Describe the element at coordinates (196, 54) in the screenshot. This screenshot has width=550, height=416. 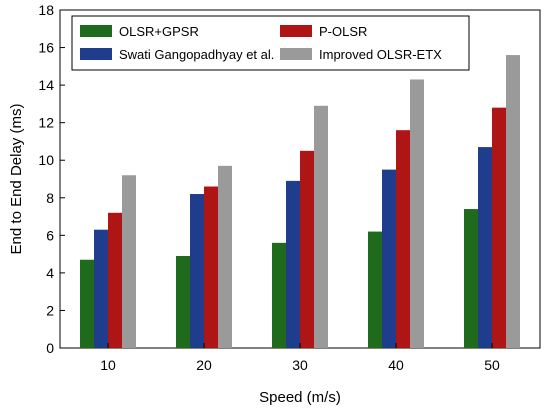
I see `legend-label: Swati Gangopadhyay et al.` at that location.